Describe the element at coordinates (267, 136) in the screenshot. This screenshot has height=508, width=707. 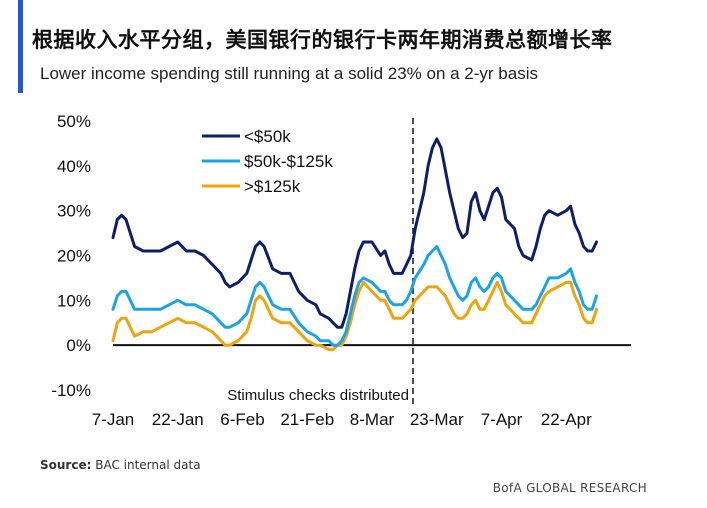
I see `legend-label: <$50k` at that location.